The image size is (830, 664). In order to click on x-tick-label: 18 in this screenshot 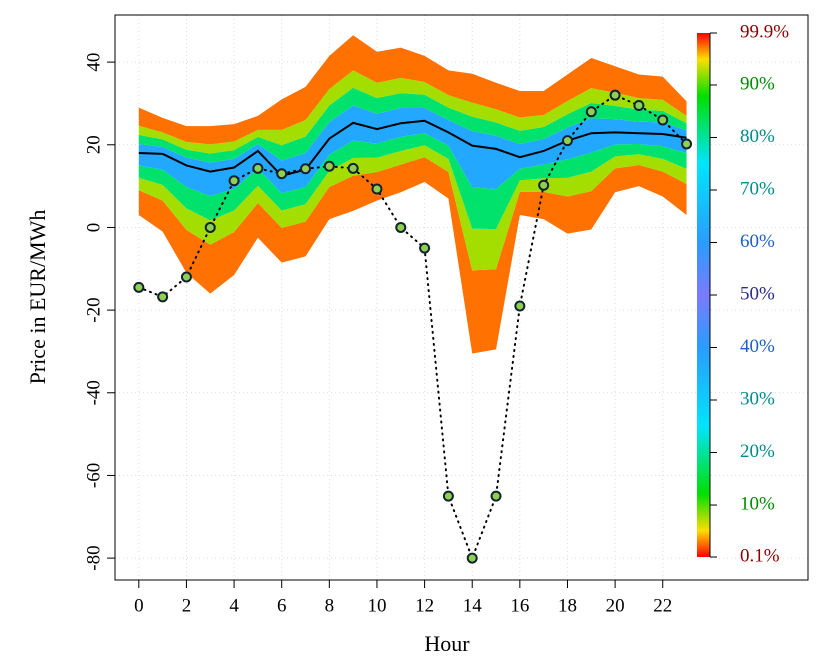, I will do `click(567, 605)`.